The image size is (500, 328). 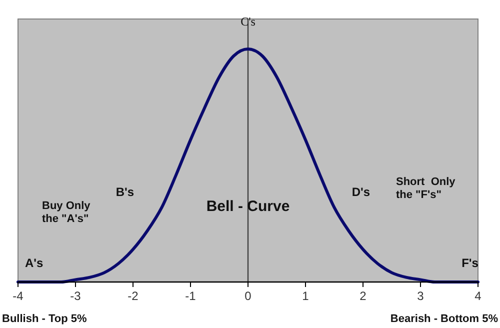 I want to click on annotation: Buy Only the "A's", so click(x=67, y=212).